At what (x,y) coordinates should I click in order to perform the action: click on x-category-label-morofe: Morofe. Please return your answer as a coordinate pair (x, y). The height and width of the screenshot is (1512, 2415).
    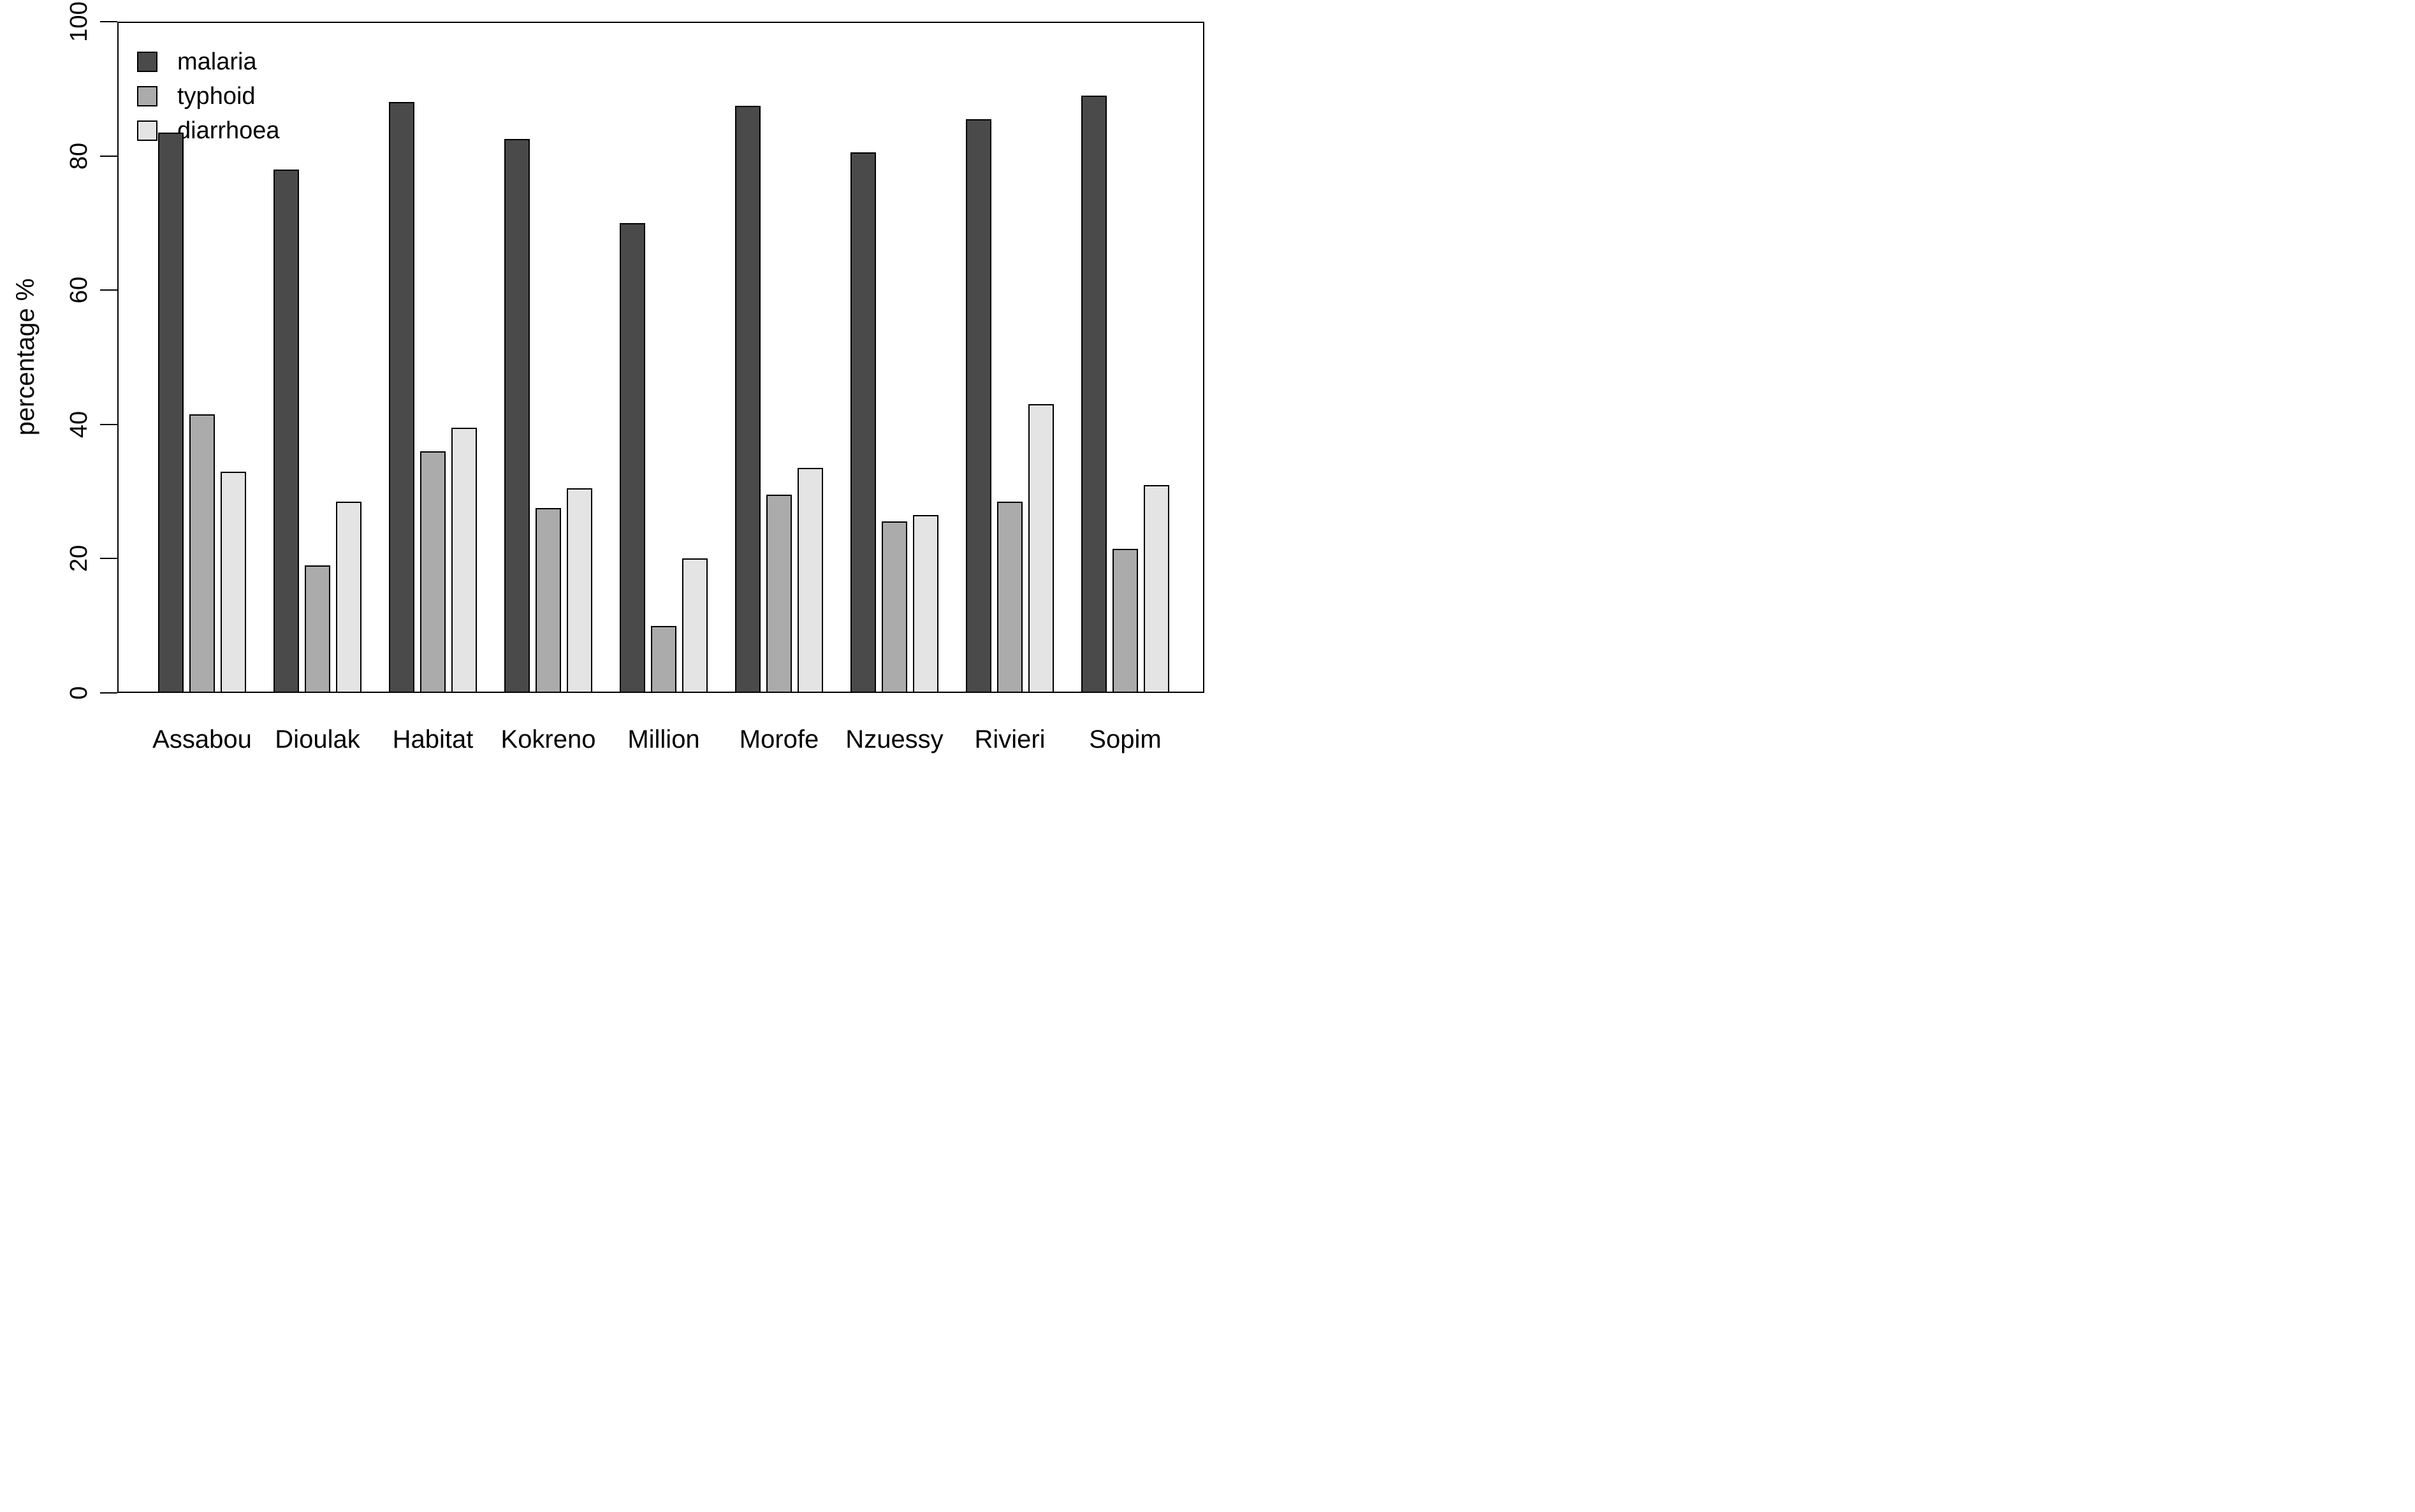
    Looking at the image, I should click on (779, 739).